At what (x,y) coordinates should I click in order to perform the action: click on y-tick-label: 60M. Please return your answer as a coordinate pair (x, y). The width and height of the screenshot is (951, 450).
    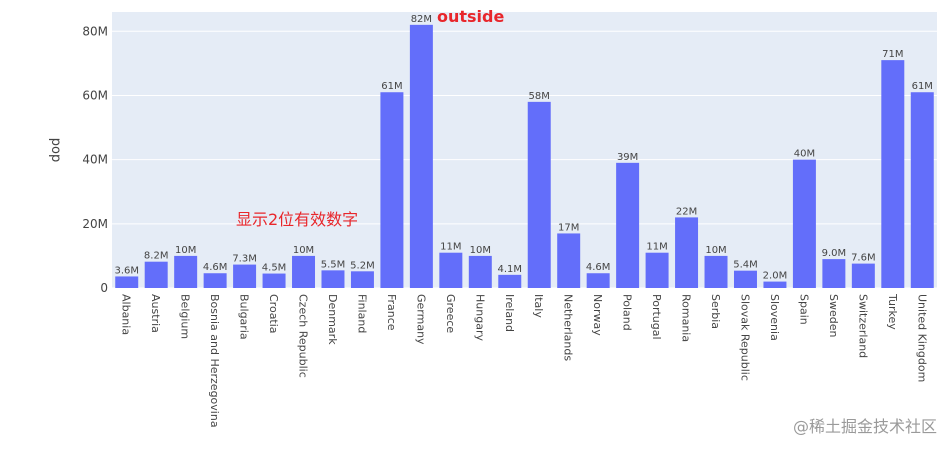
    Looking at the image, I should click on (95, 95).